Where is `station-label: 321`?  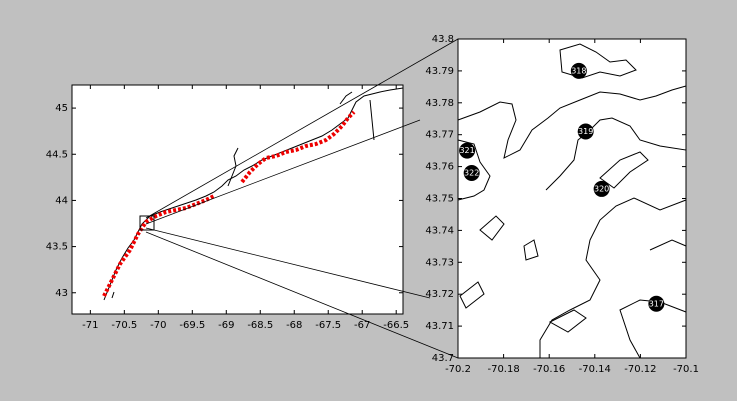
station-label: 321 is located at coordinates (466, 150).